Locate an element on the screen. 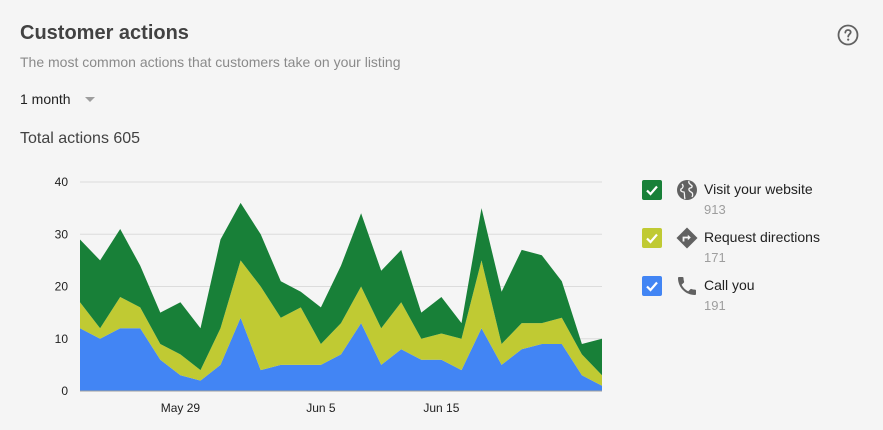 This screenshot has width=883, height=430. legend-count-visit-website: 913 is located at coordinates (715, 209).